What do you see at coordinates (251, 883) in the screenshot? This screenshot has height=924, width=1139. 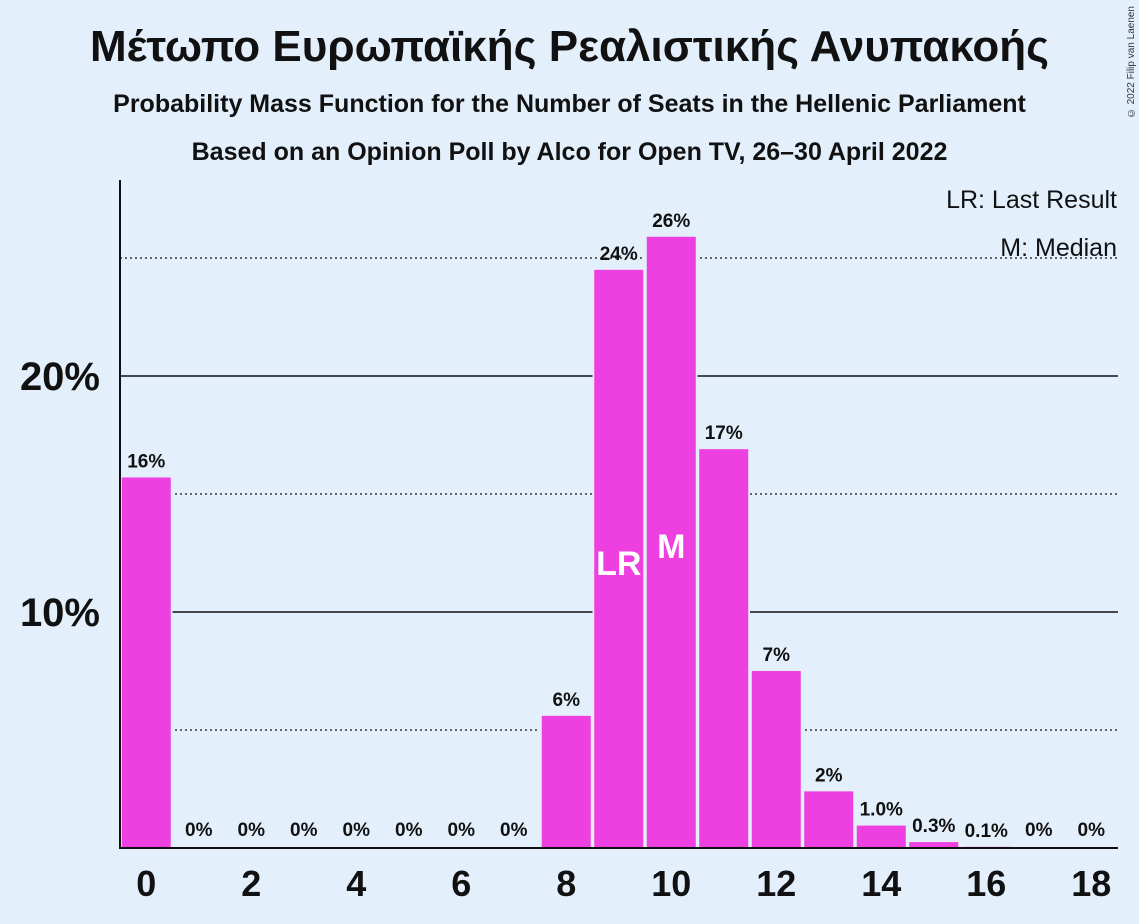 I see `x-tick-label: 2` at bounding box center [251, 883].